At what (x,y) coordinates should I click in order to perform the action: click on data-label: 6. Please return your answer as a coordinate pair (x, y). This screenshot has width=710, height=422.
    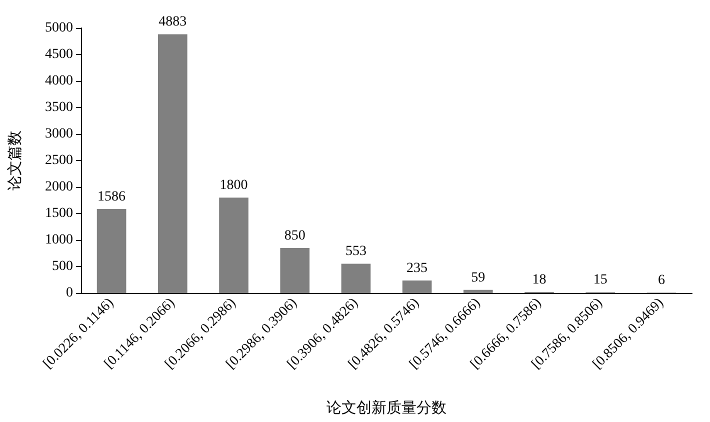
    Looking at the image, I should click on (661, 280).